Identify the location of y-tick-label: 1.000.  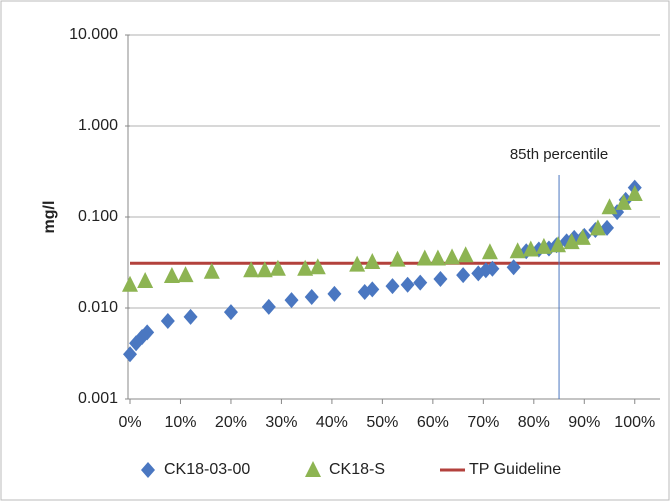
(98, 125).